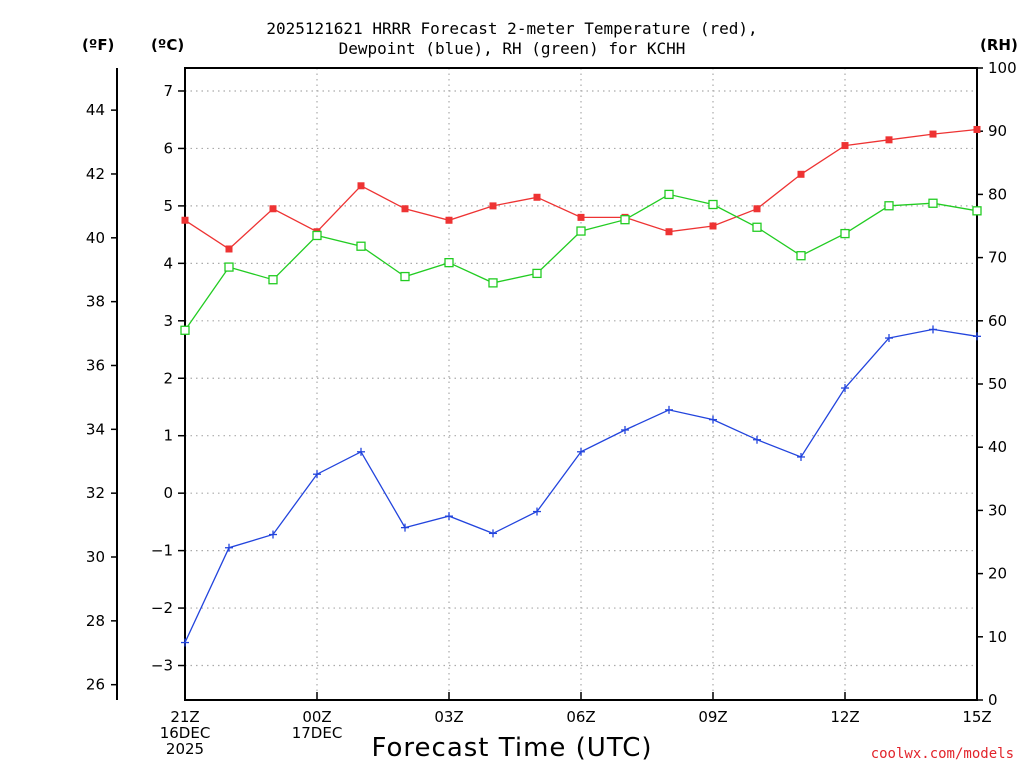 This screenshot has width=1024, height=768. I want to click on celsius-tick-label: −2, so click(162, 608).